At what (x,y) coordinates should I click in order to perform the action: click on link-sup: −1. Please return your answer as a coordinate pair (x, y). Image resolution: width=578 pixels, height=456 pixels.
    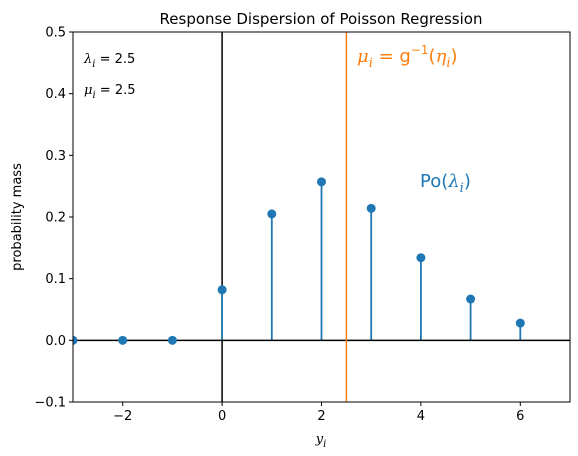
    Looking at the image, I should click on (420, 50).